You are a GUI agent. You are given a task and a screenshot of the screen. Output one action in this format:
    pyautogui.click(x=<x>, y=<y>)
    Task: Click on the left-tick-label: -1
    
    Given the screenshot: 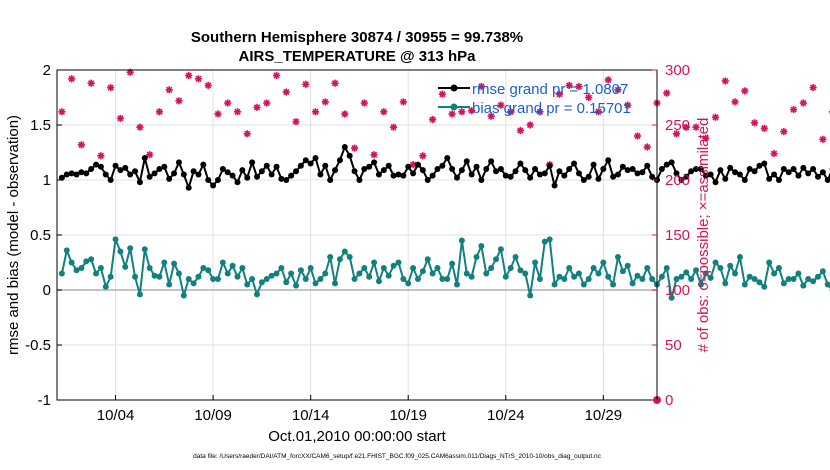 What is the action you would take?
    pyautogui.click(x=44, y=400)
    